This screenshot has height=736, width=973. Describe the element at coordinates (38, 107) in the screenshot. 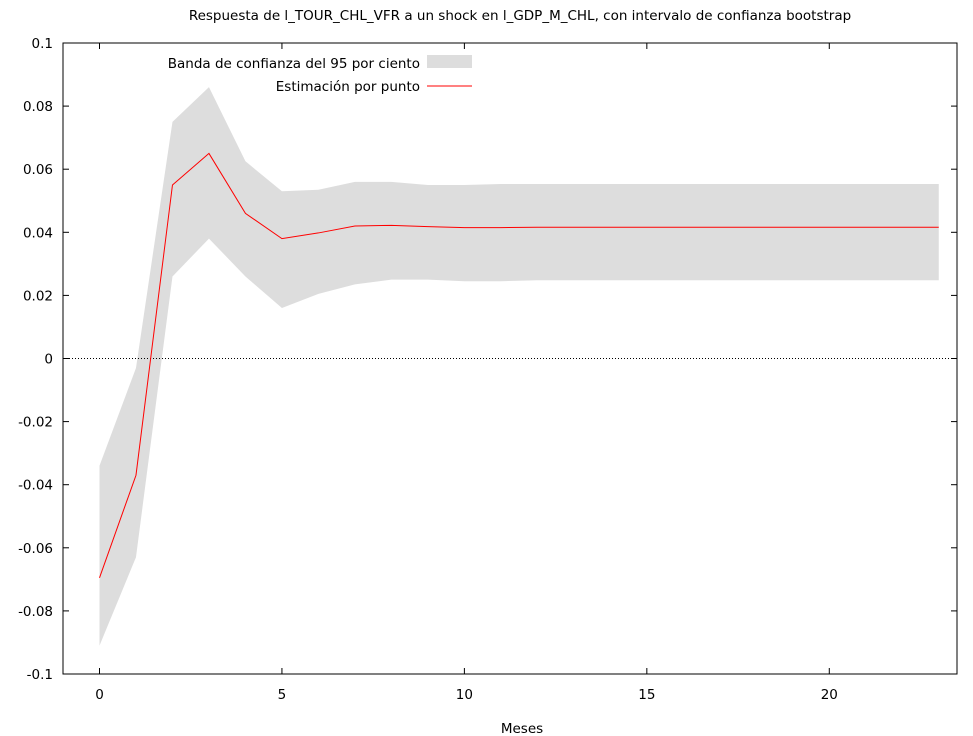

I see `y-tick-label: 0.08` at that location.